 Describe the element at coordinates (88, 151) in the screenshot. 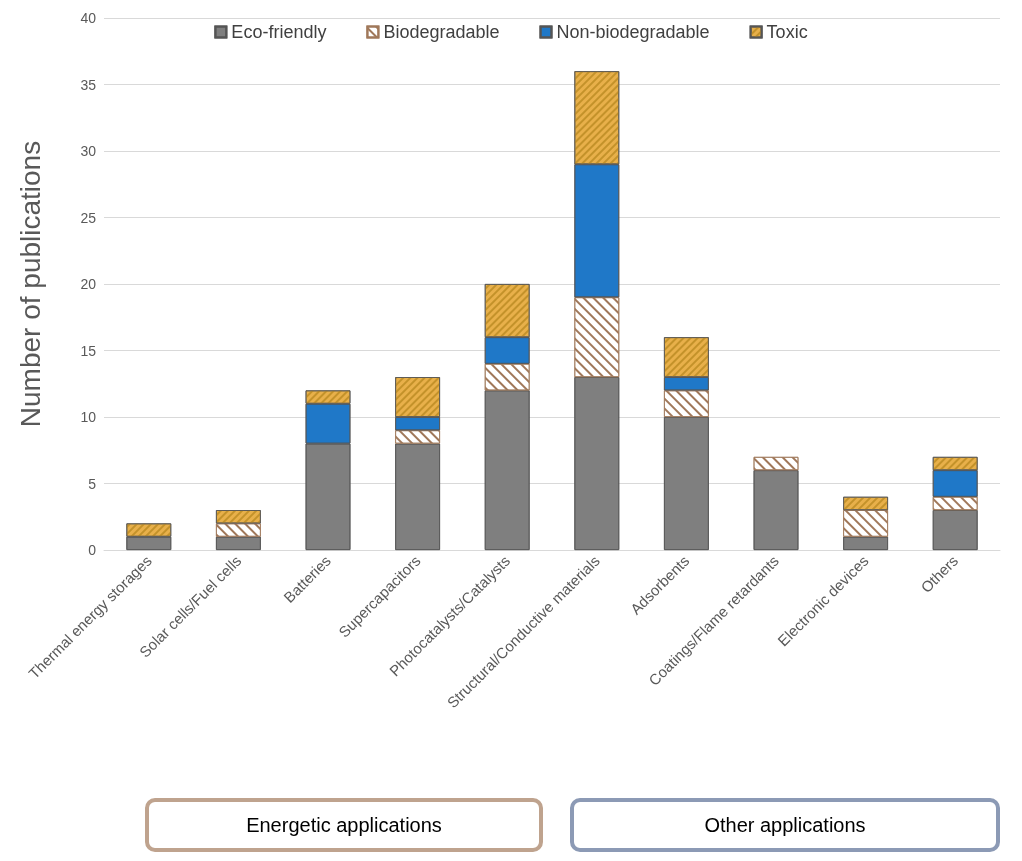

I see `y-tick-label: 30` at that location.